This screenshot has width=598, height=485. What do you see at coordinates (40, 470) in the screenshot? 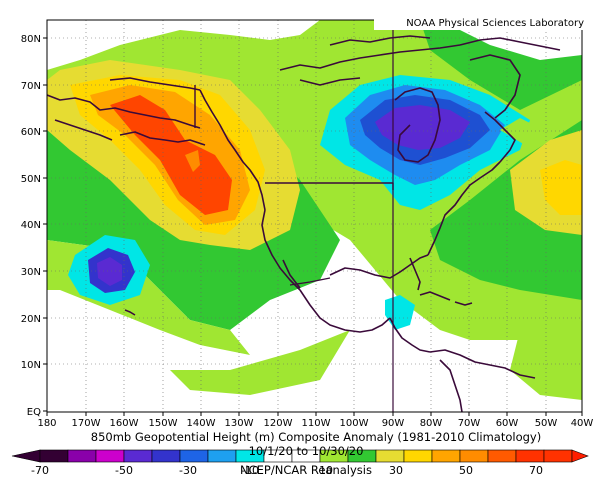
I see `colorbar-label: -70` at bounding box center [40, 470].